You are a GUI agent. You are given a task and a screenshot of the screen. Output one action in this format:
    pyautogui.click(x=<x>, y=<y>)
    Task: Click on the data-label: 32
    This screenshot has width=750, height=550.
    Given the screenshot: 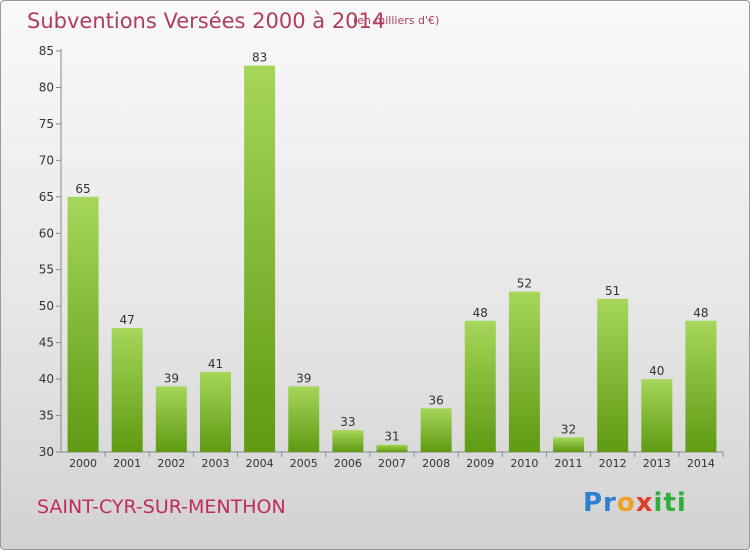 What is the action you would take?
    pyautogui.click(x=568, y=429)
    